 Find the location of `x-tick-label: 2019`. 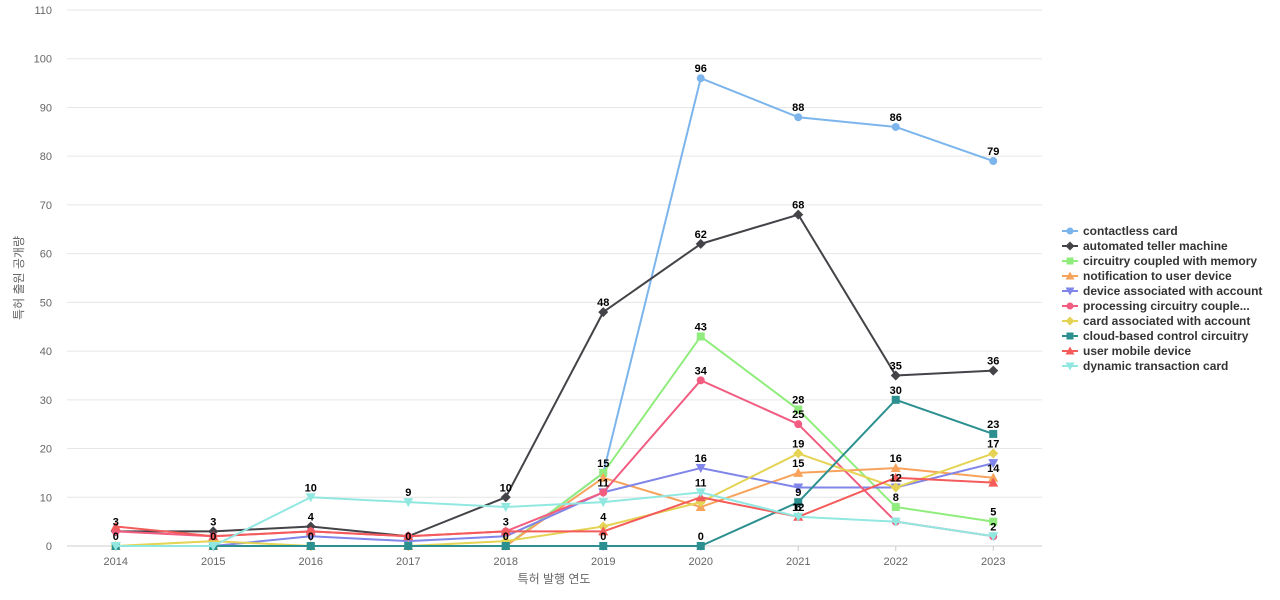

x-tick-label: 2019 is located at coordinates (603, 562).